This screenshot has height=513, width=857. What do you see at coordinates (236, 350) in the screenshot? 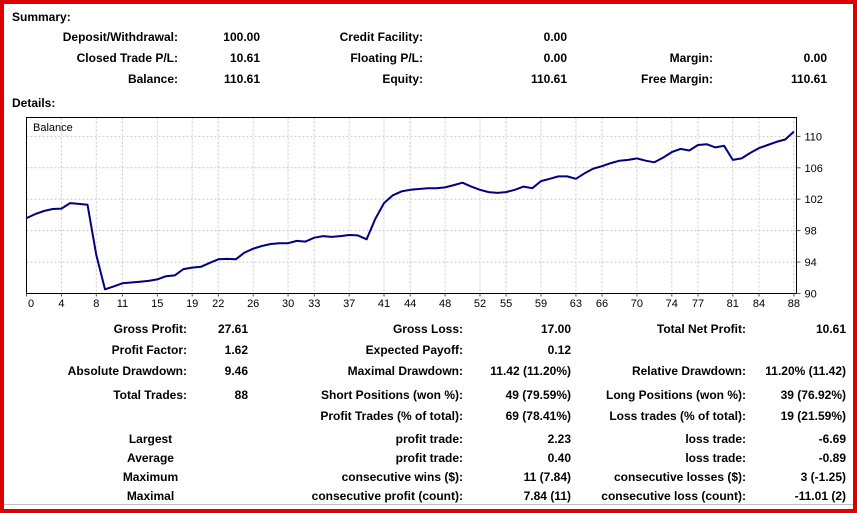
I see `stat-value: 1.62` at bounding box center [236, 350].